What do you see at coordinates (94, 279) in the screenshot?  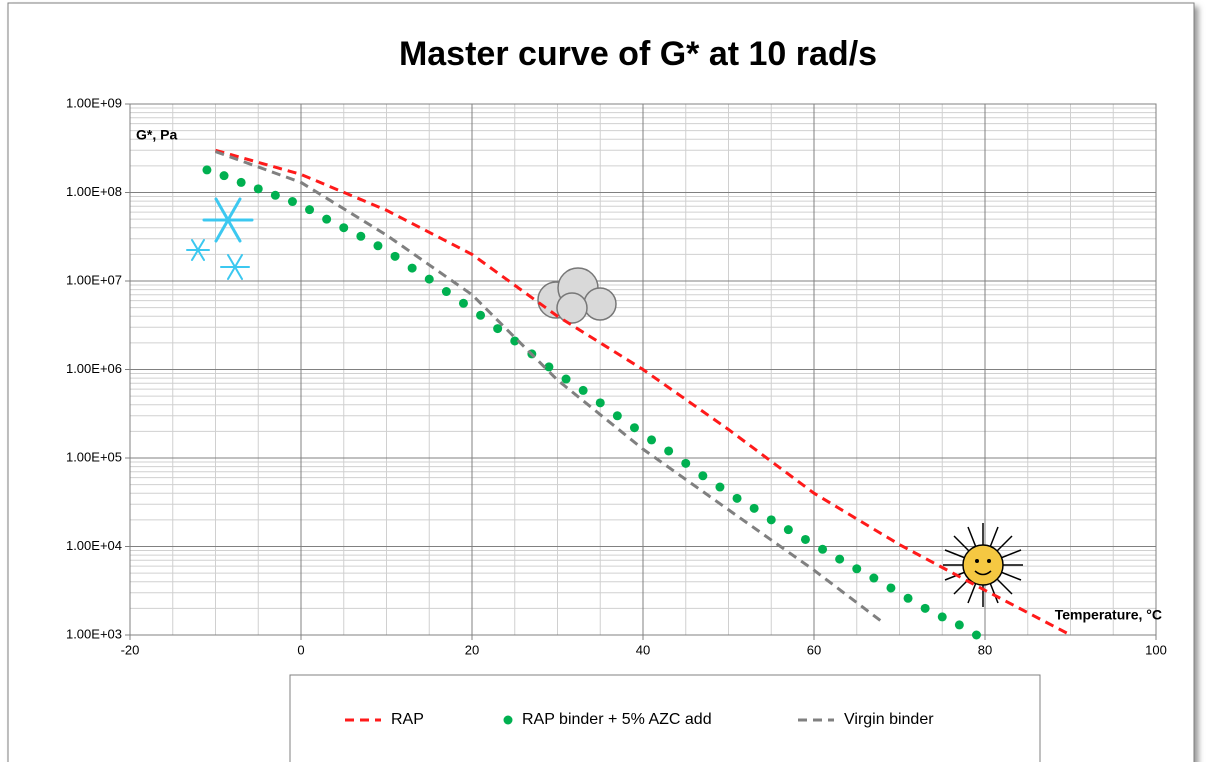 I see `y-tick-label: 1.00E+07` at bounding box center [94, 279].